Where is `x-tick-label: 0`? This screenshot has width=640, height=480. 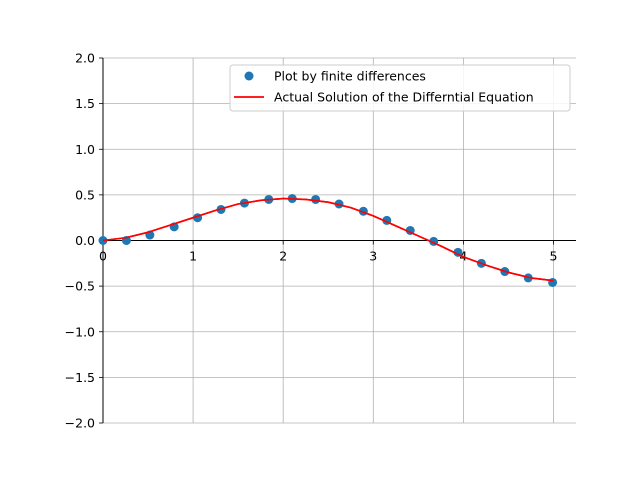
x-tick-label: 0 is located at coordinates (103, 256).